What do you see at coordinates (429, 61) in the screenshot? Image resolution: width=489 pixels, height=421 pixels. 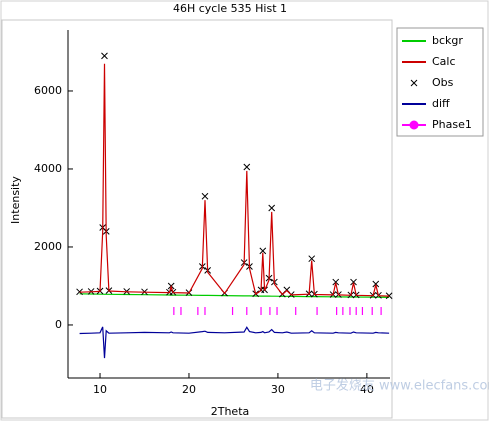 I see `legend-item: Calc` at bounding box center [429, 61].